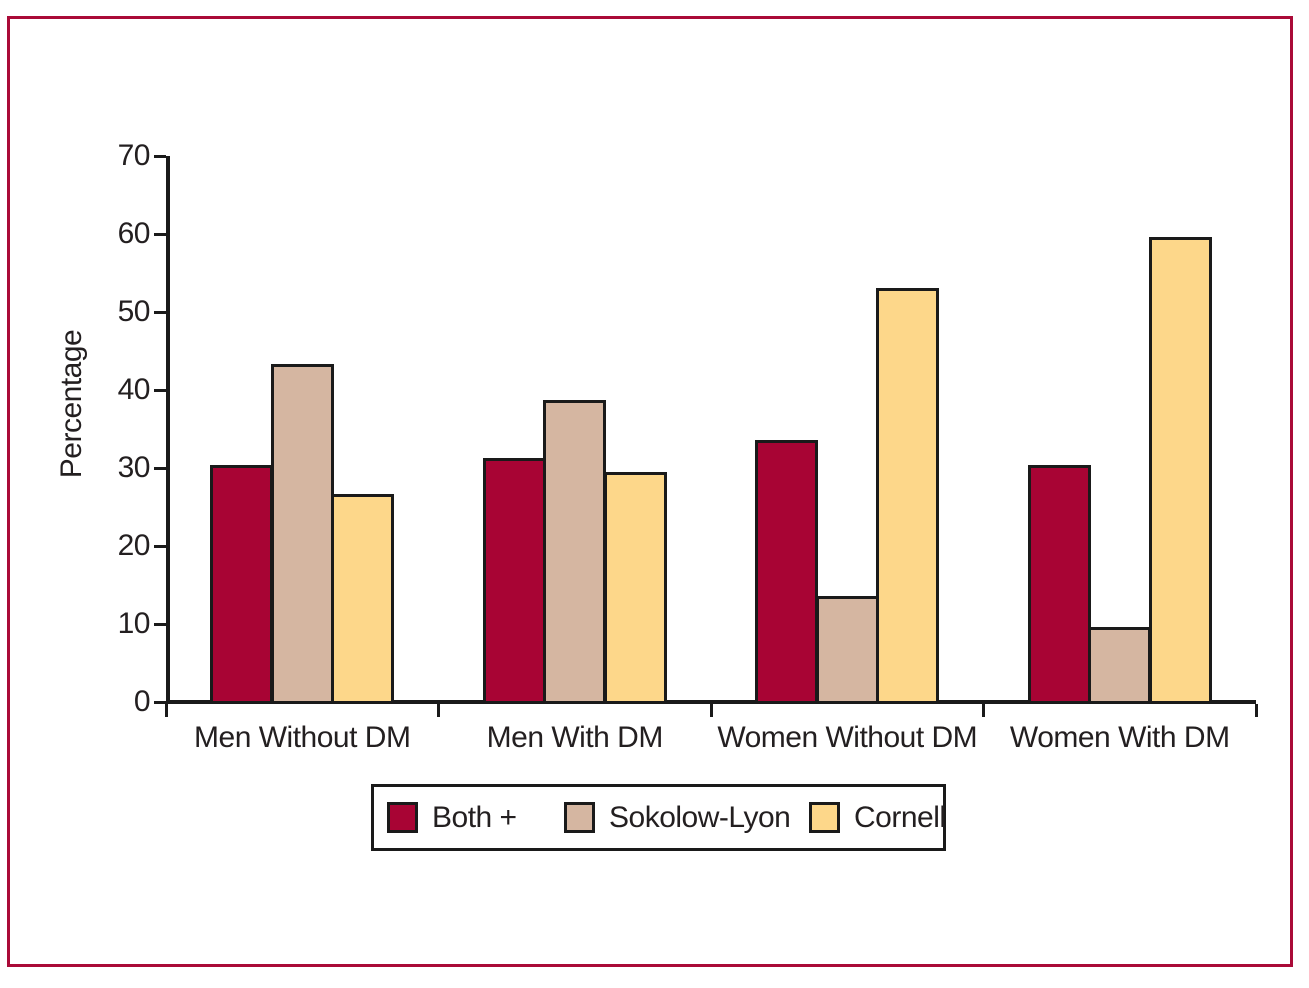  Describe the element at coordinates (711, 702) in the screenshot. I see `x-axis-line` at that location.